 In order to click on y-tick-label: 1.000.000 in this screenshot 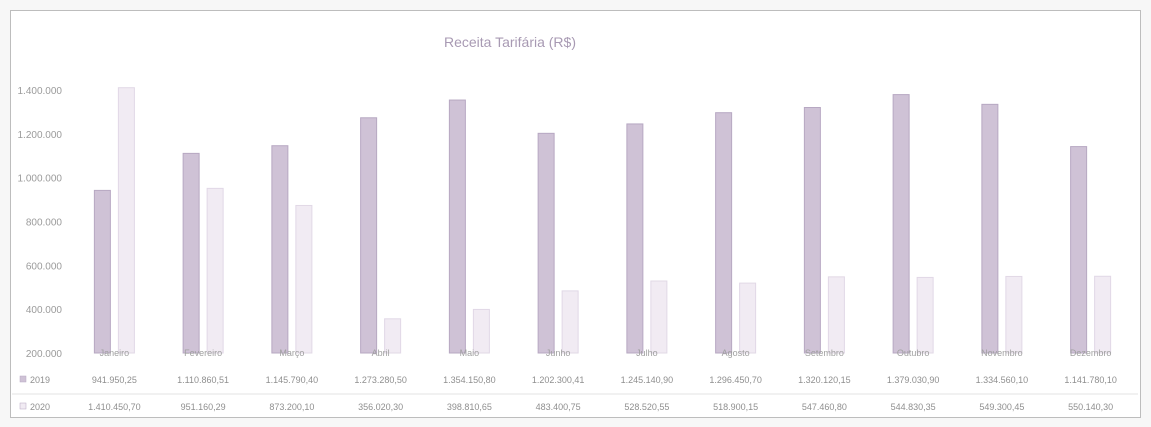, I will do `click(40, 179)`.